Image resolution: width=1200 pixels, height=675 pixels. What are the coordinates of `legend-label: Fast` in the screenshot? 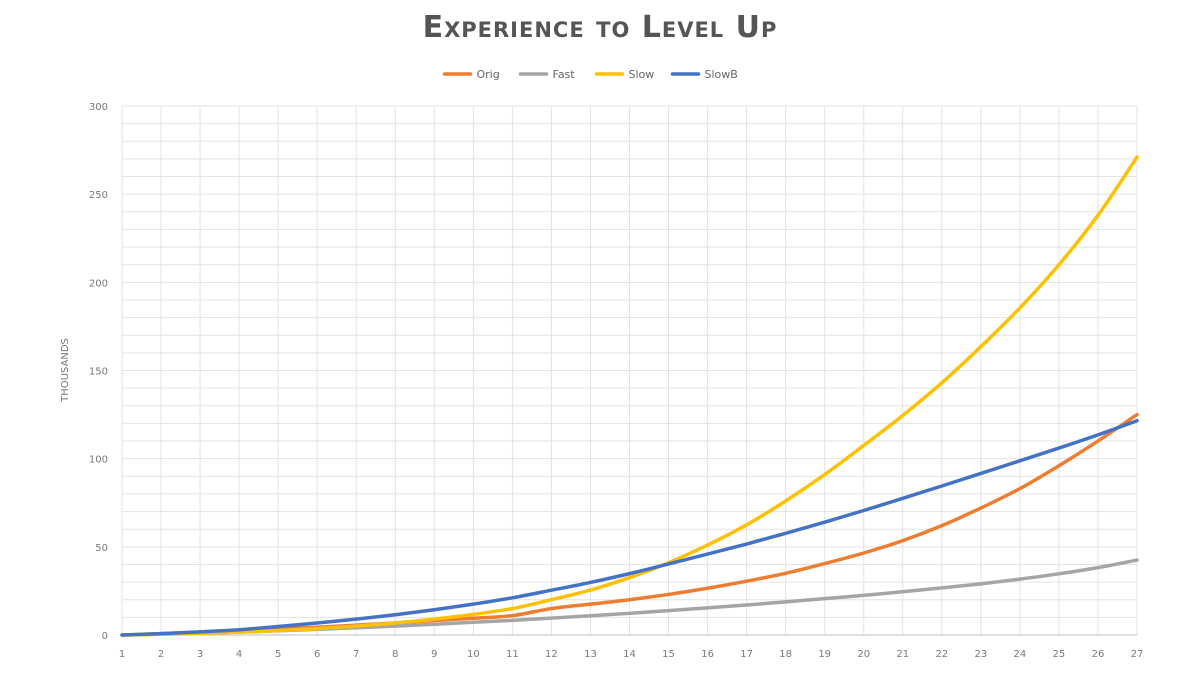 It's located at (564, 74).